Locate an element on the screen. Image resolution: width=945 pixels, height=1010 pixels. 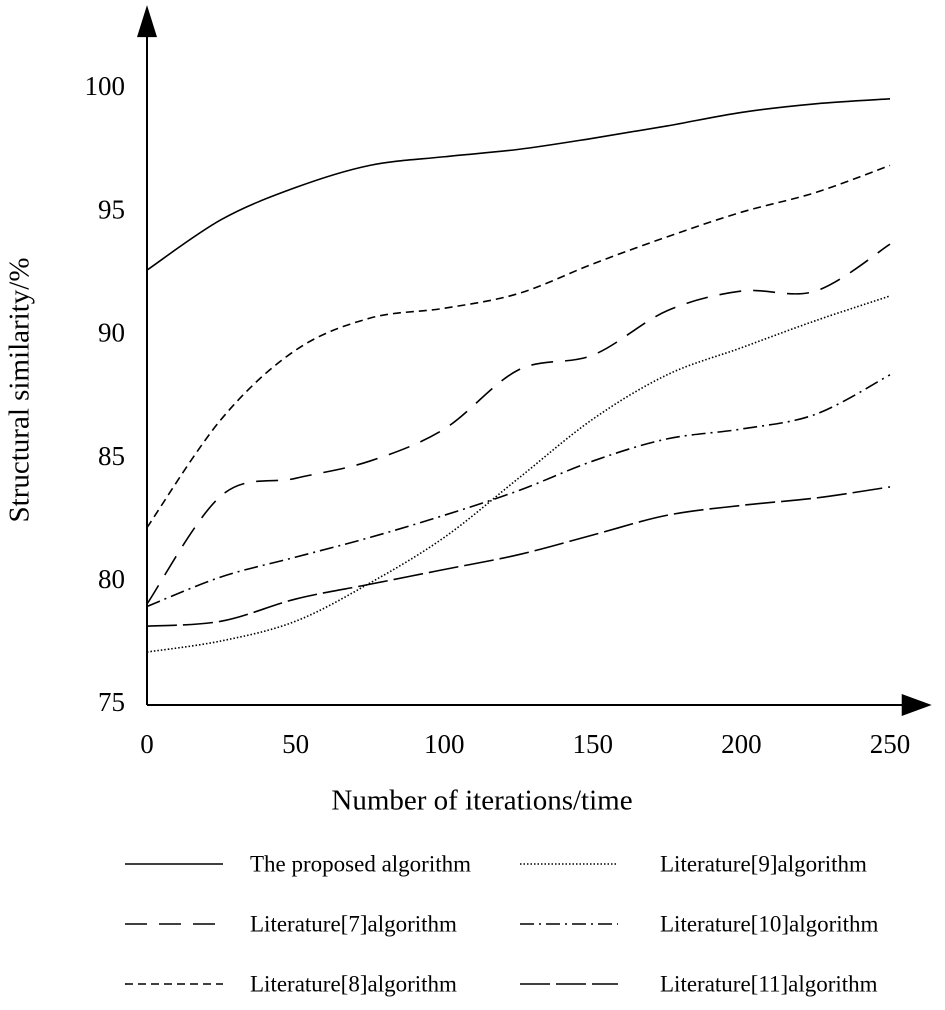
x-tick-label: 200 is located at coordinates (741, 744).